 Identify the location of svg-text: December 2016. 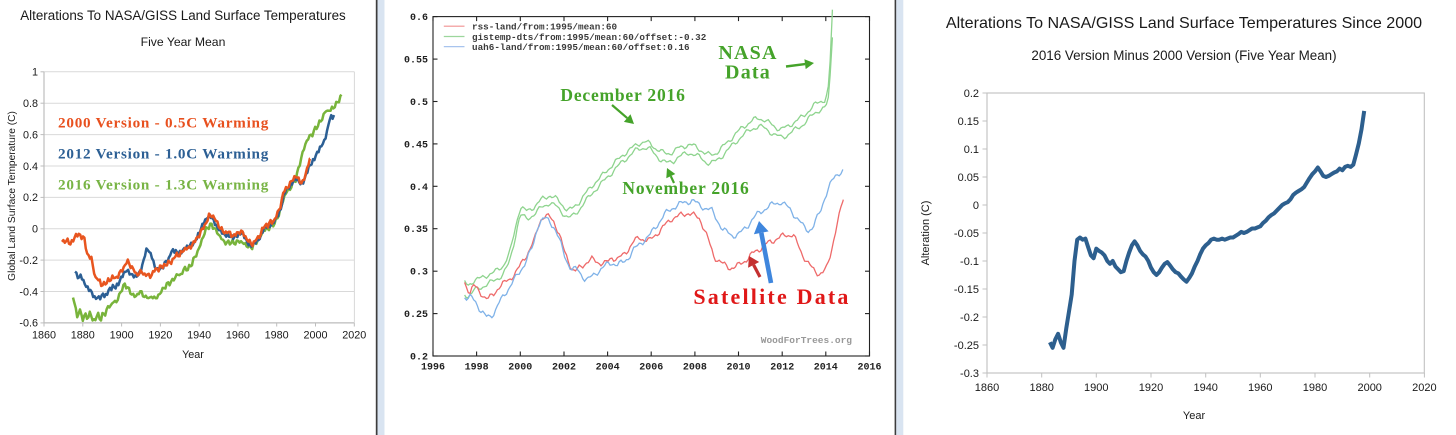
(622, 95).